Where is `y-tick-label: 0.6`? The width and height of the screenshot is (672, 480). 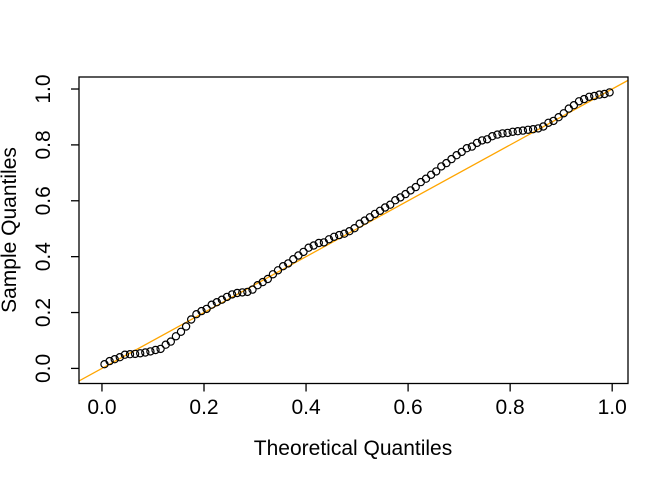
y-tick-label: 0.6 is located at coordinates (43, 200).